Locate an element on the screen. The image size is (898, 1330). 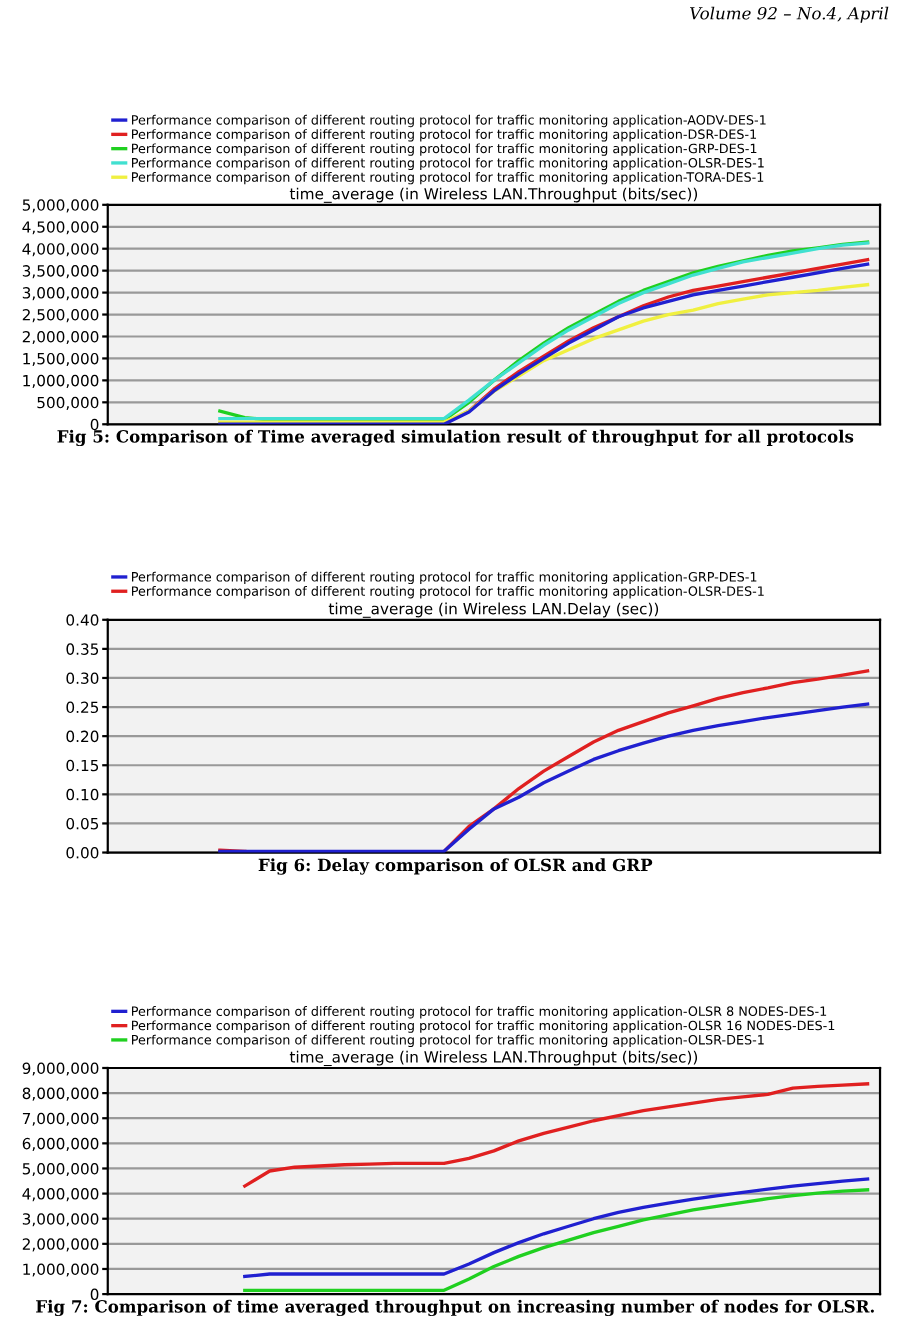
text: Volume 92 – No.4, April is located at coordinates (789, 14).